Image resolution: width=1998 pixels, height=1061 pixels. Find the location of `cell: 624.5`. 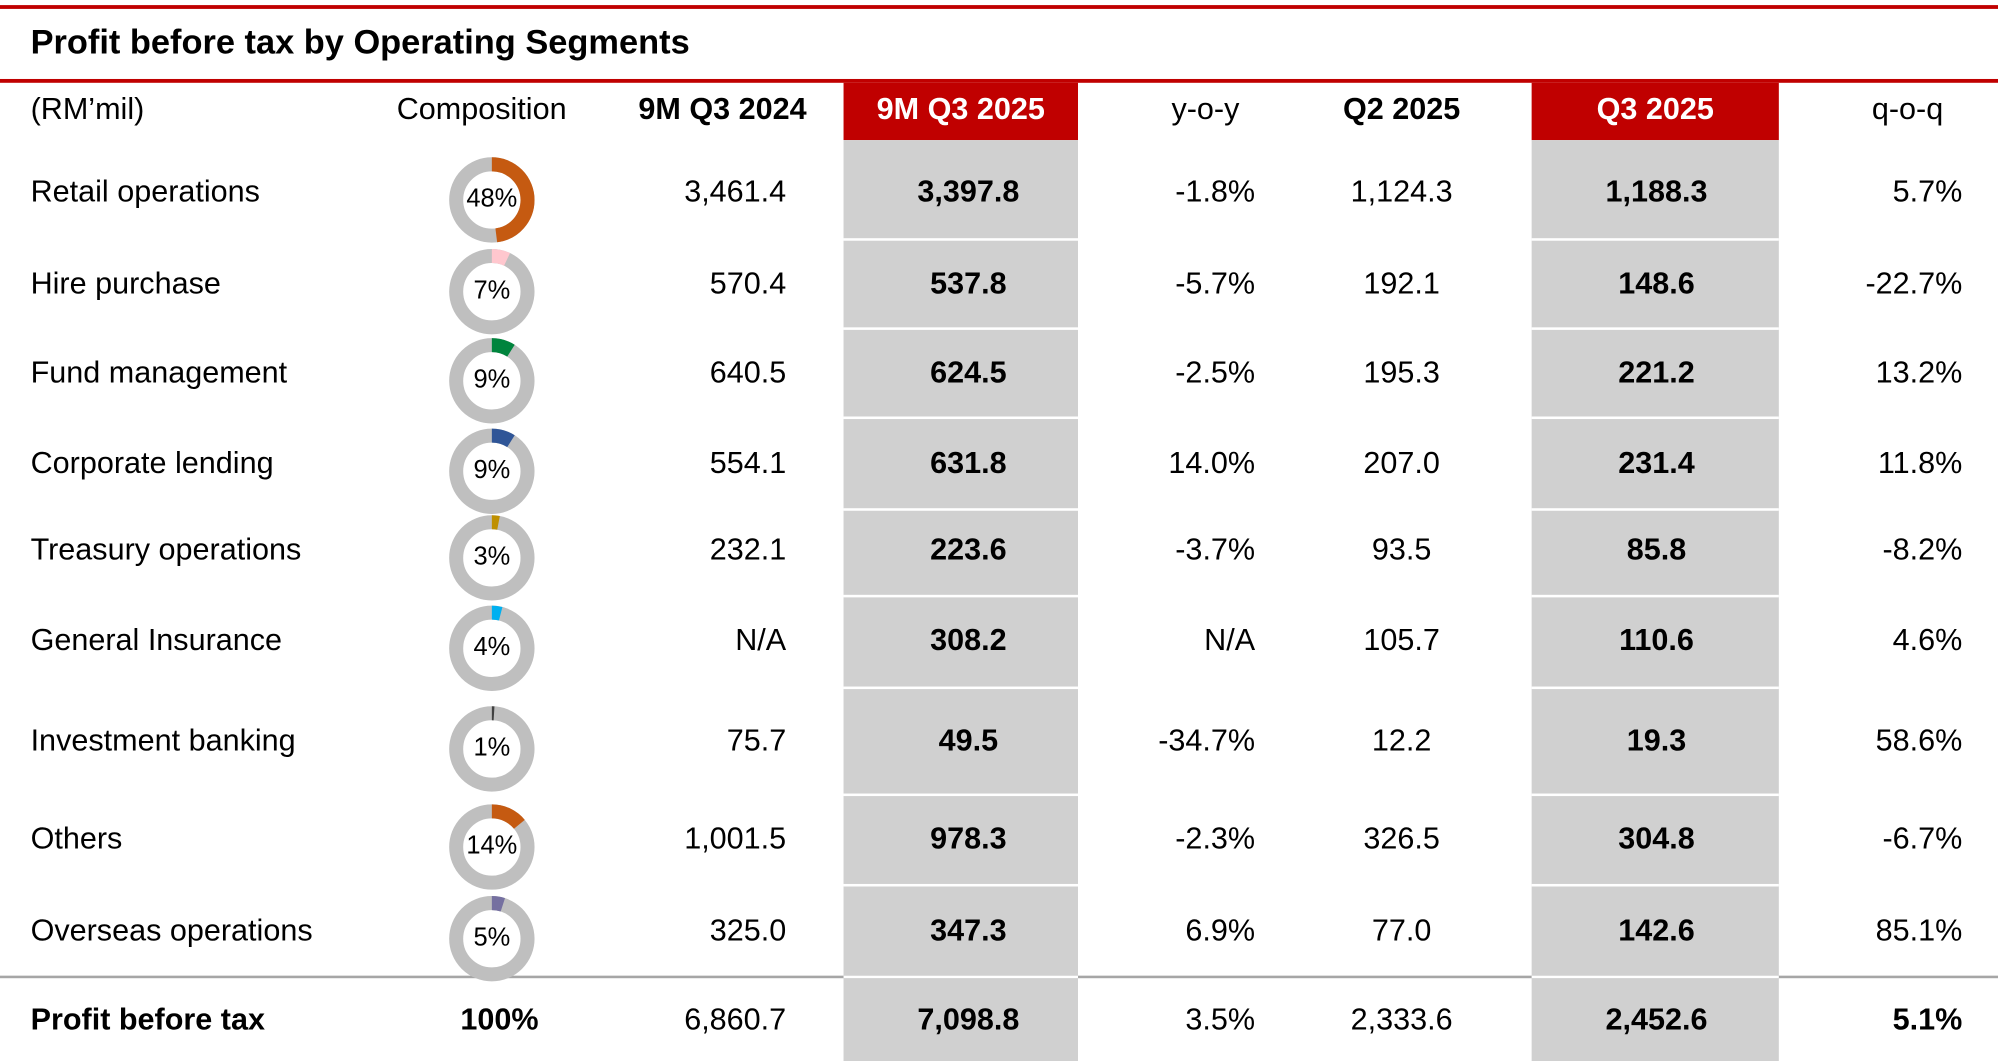

cell: 624.5 is located at coordinates (968, 373).